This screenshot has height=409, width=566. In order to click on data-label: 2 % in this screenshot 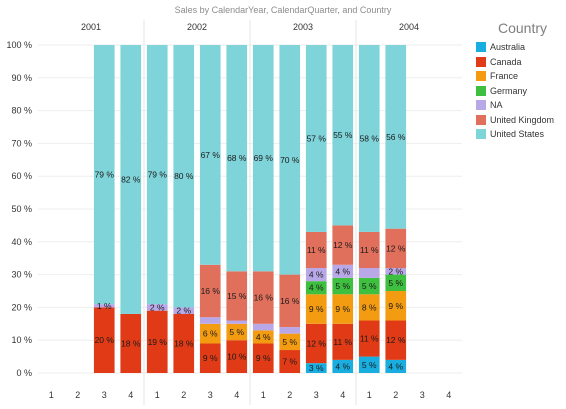, I will do `click(157, 307)`.